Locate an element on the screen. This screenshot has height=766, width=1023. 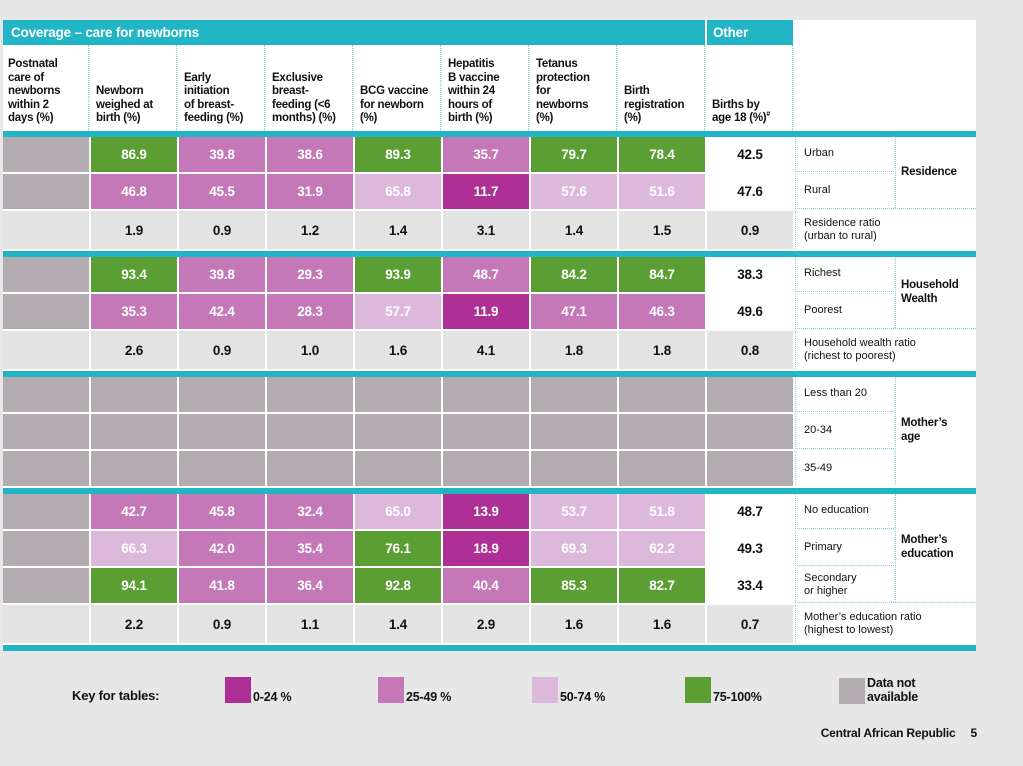
key-item-label: 25-49 % is located at coordinates (429, 697).